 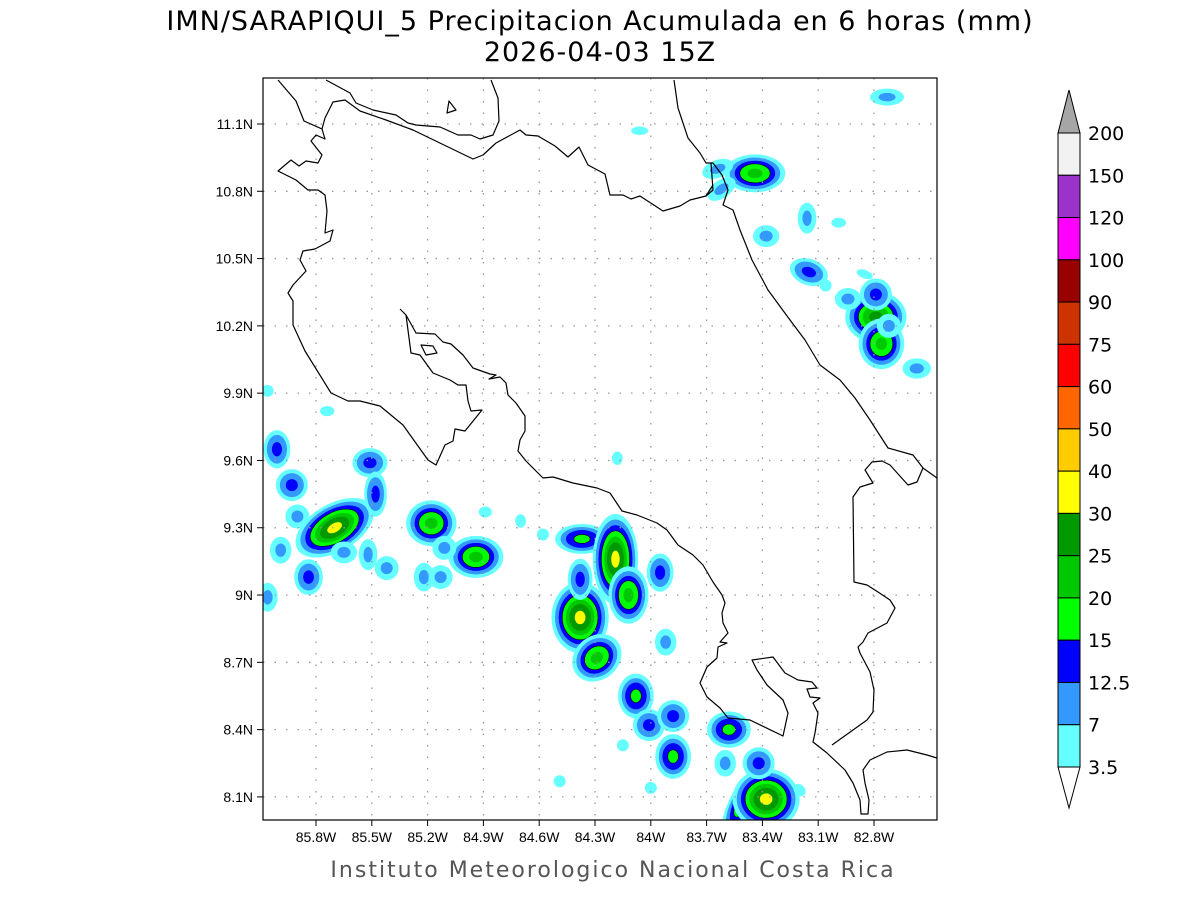 I want to click on lon-tick-label: 82.8W, so click(x=874, y=837).